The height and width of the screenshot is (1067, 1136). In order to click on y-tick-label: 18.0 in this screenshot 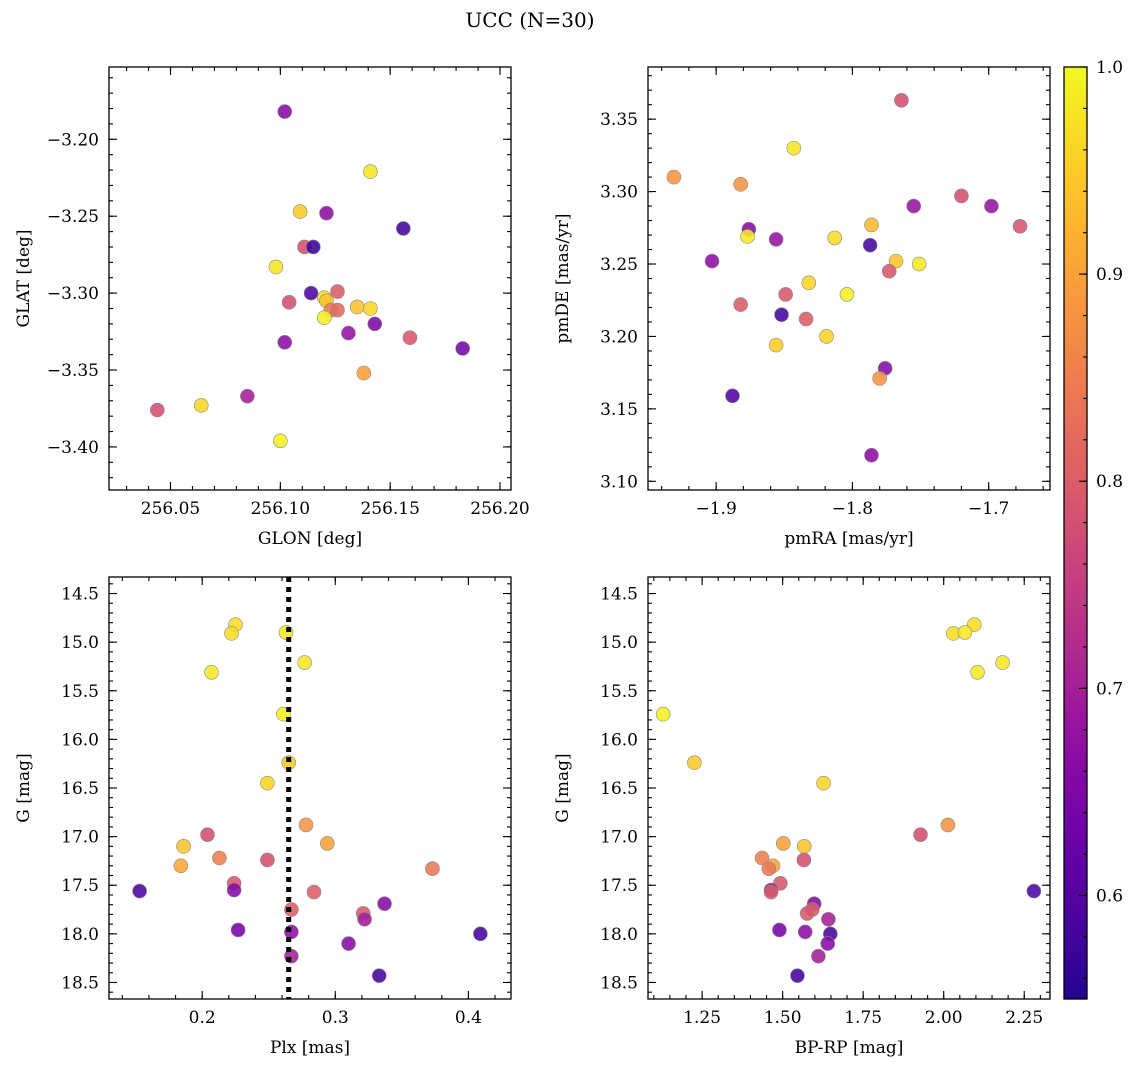, I will do `click(619, 935)`.